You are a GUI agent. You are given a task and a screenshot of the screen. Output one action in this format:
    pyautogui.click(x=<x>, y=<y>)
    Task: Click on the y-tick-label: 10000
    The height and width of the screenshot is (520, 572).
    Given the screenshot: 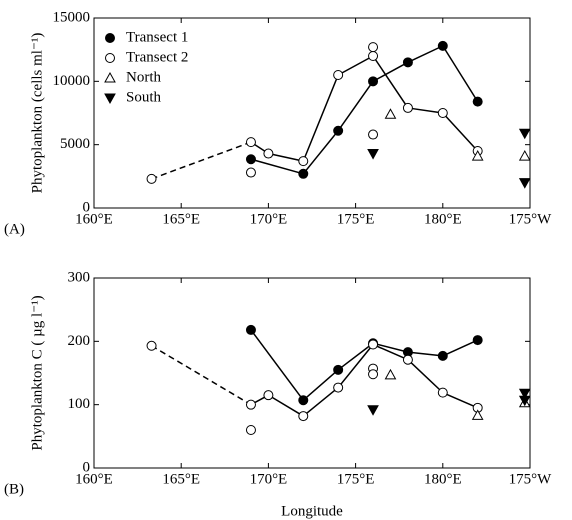 What is the action you would take?
    pyautogui.click(x=72, y=81)
    